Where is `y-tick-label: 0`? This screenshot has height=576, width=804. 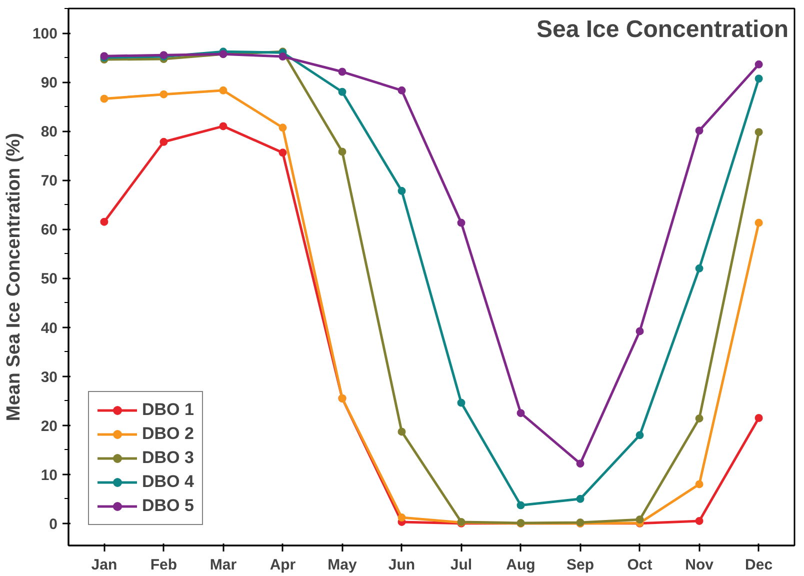
y-tick-label: 0 is located at coordinates (53, 524).